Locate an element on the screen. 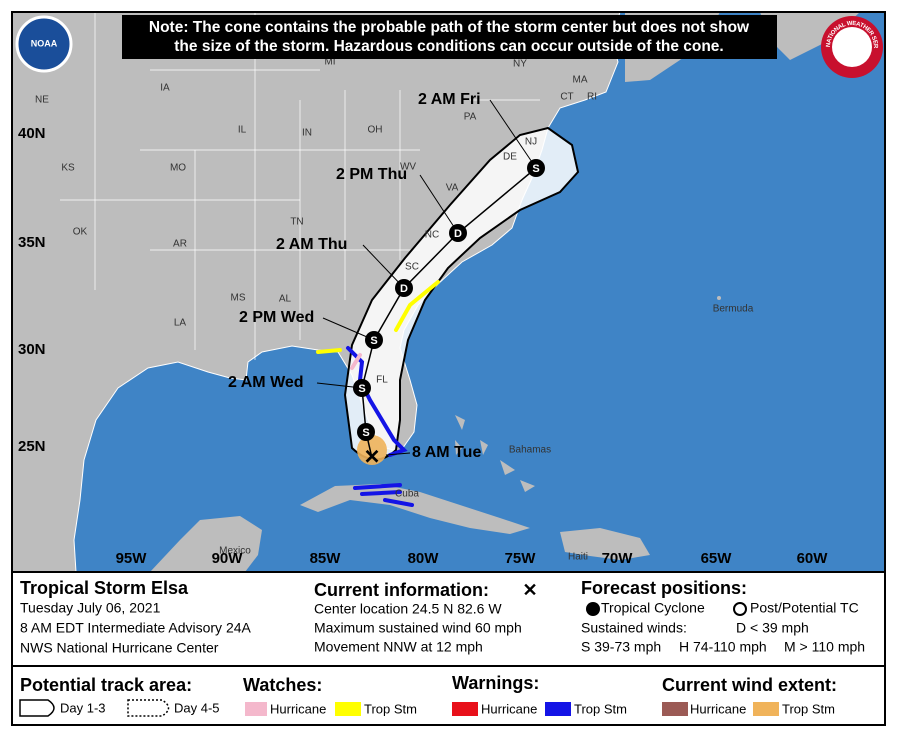 The width and height of the screenshot is (897, 736). forecast-post: Post/Potential TC is located at coordinates (804, 608).